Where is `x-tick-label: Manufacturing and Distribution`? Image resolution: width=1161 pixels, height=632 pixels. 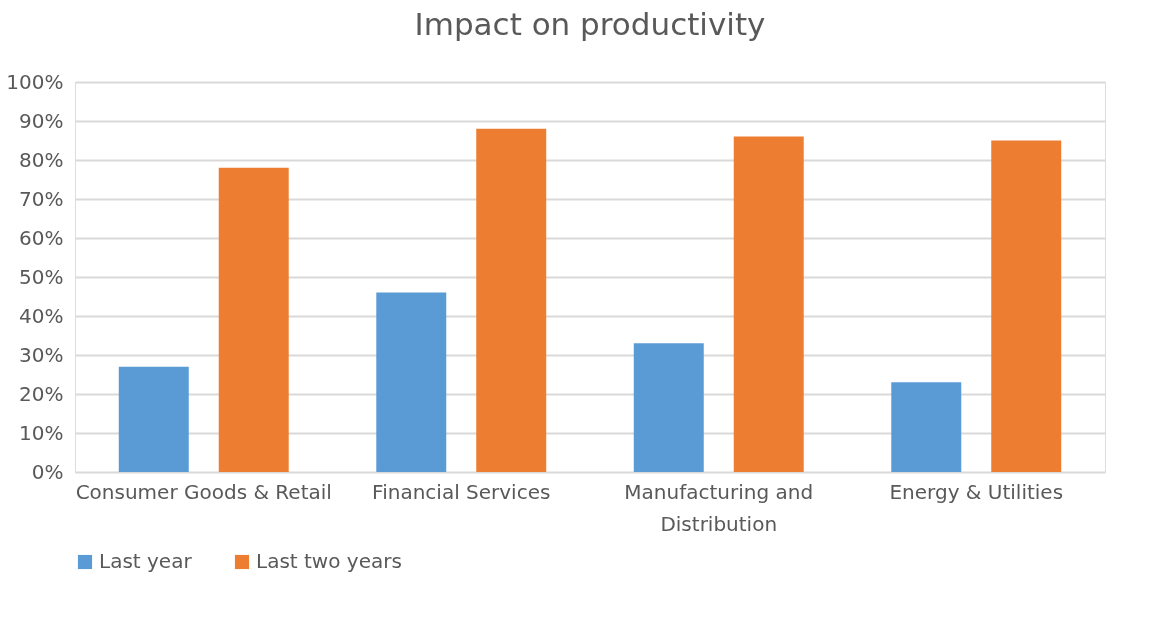 x-tick-label: Manufacturing and Distribution is located at coordinates (719, 507).